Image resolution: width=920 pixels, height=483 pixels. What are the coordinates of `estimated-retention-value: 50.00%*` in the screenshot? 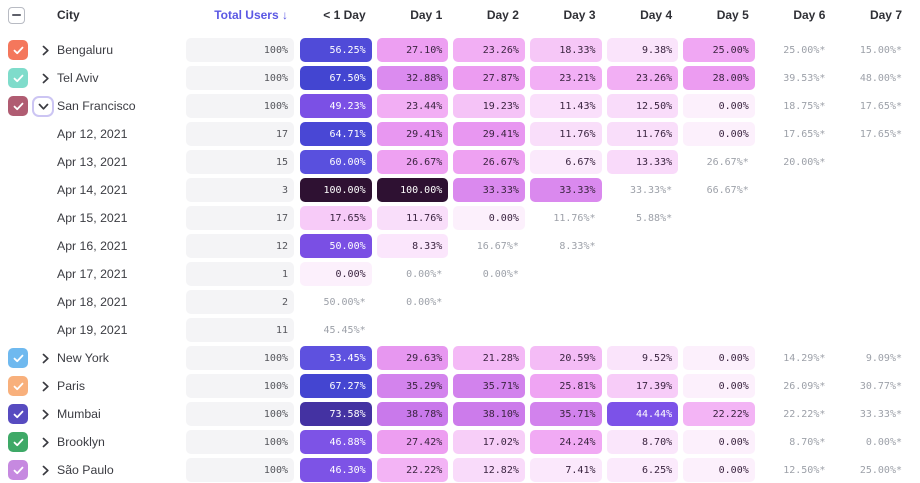 It's located at (344, 302).